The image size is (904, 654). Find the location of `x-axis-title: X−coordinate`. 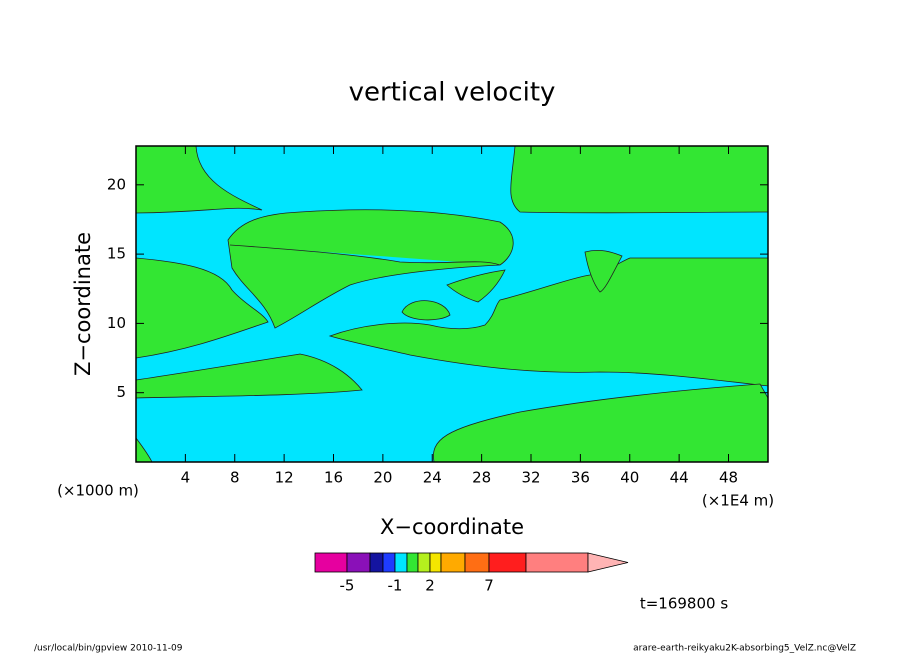

x-axis-title: X−coordinate is located at coordinates (452, 527).